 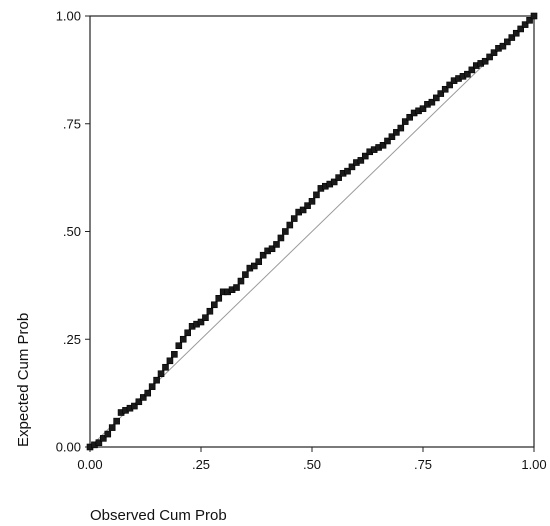 What do you see at coordinates (158, 515) in the screenshot?
I see `x-axis-title: Observed Cum Prob` at bounding box center [158, 515].